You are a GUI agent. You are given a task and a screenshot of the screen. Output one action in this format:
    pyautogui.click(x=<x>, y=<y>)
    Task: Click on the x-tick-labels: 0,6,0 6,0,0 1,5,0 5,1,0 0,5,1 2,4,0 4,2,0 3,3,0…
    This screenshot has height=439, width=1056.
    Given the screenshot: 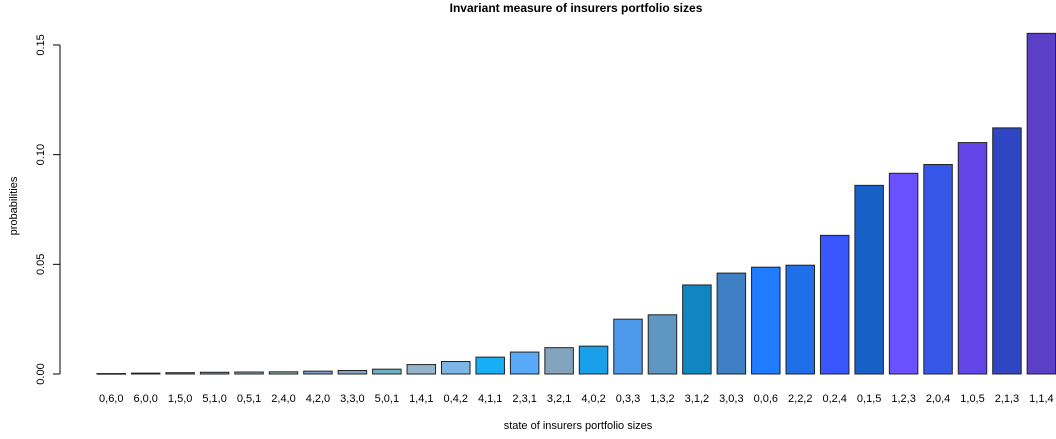 What is the action you would take?
    pyautogui.click(x=576, y=399)
    